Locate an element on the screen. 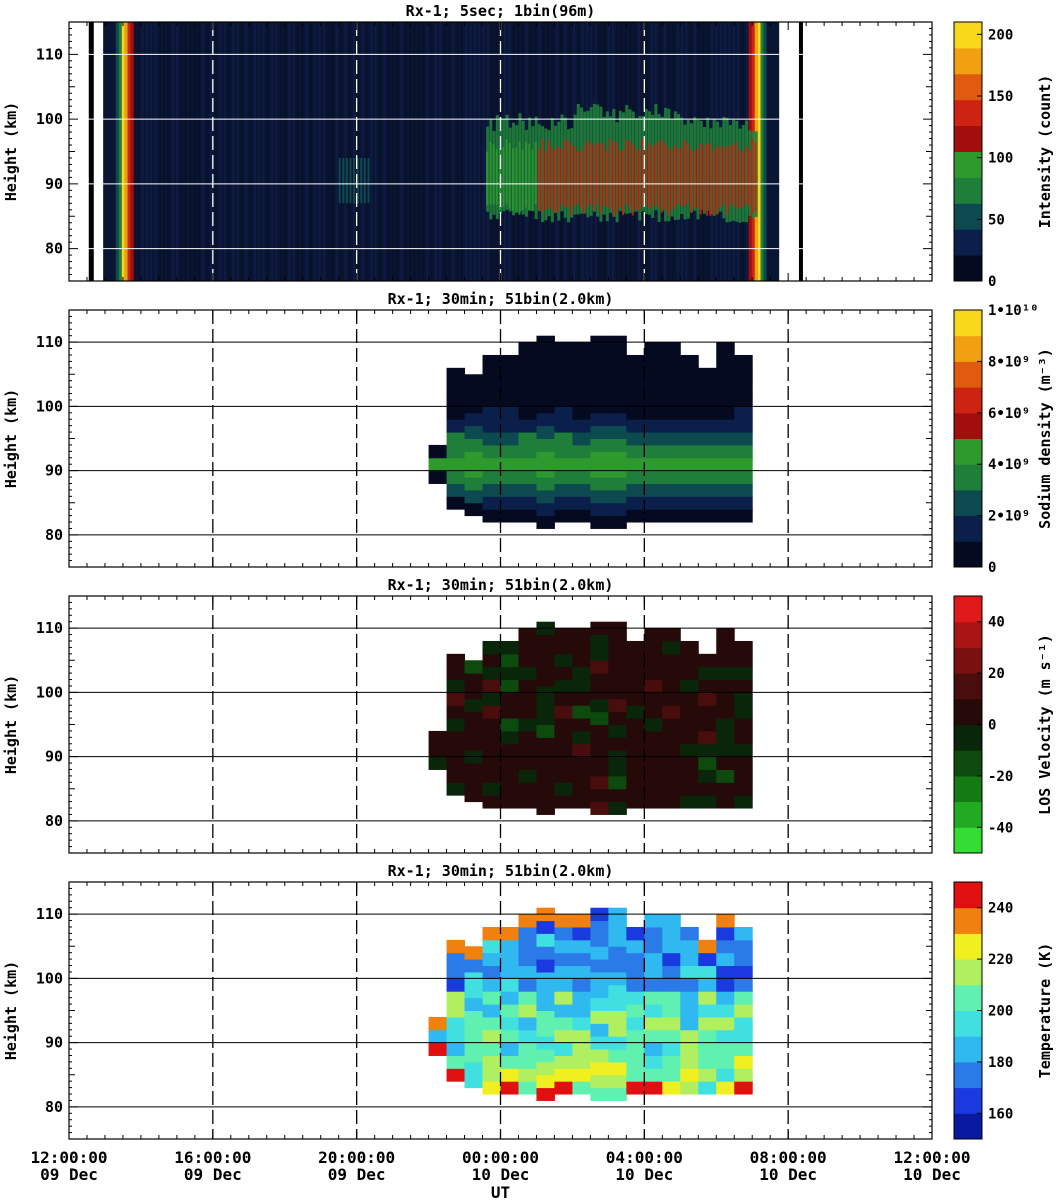 Image resolution: width=1062 pixels, height=1200 pixels. x-tick-label-time: 16:00:00 is located at coordinates (212, 1157).